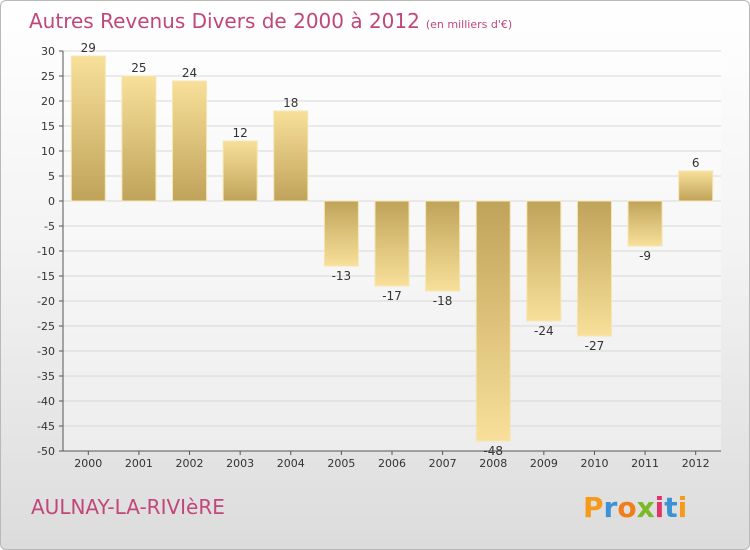 The height and width of the screenshot is (550, 750). What do you see at coordinates (49, 226) in the screenshot?
I see `y-tick-label: -5` at bounding box center [49, 226].